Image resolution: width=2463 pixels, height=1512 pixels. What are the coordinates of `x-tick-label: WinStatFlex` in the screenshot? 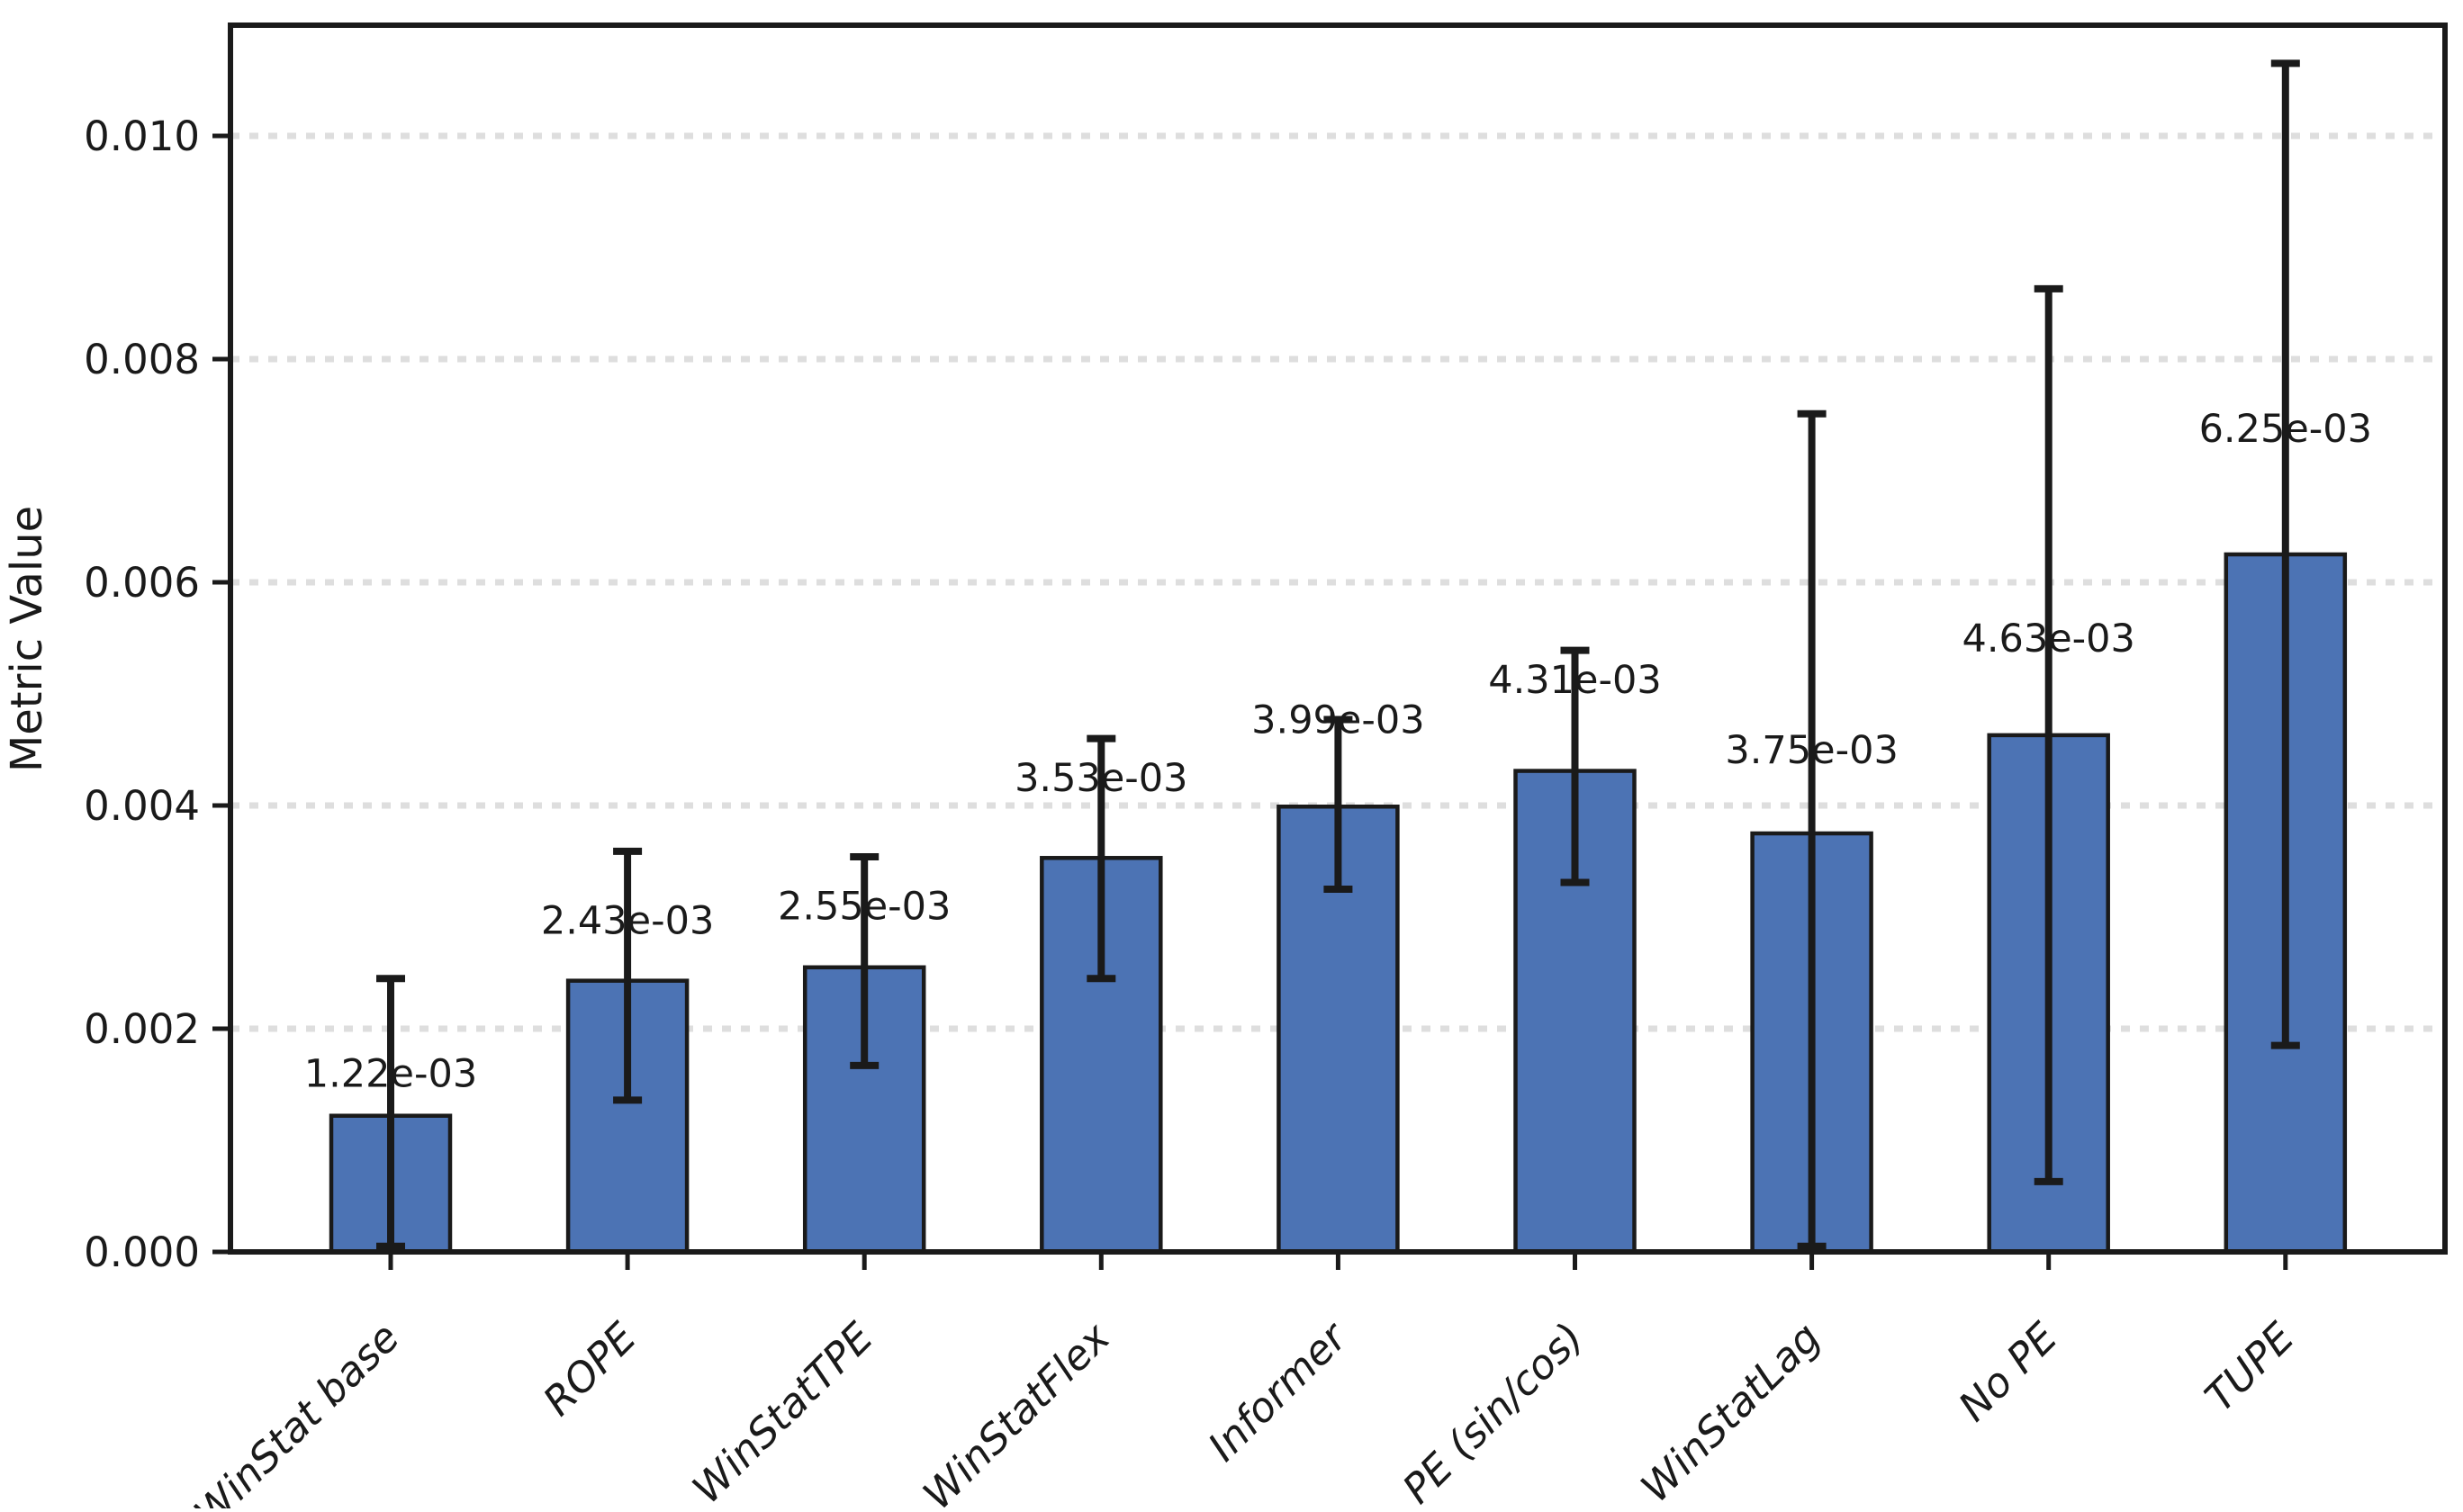 It's located at (1017, 1411).